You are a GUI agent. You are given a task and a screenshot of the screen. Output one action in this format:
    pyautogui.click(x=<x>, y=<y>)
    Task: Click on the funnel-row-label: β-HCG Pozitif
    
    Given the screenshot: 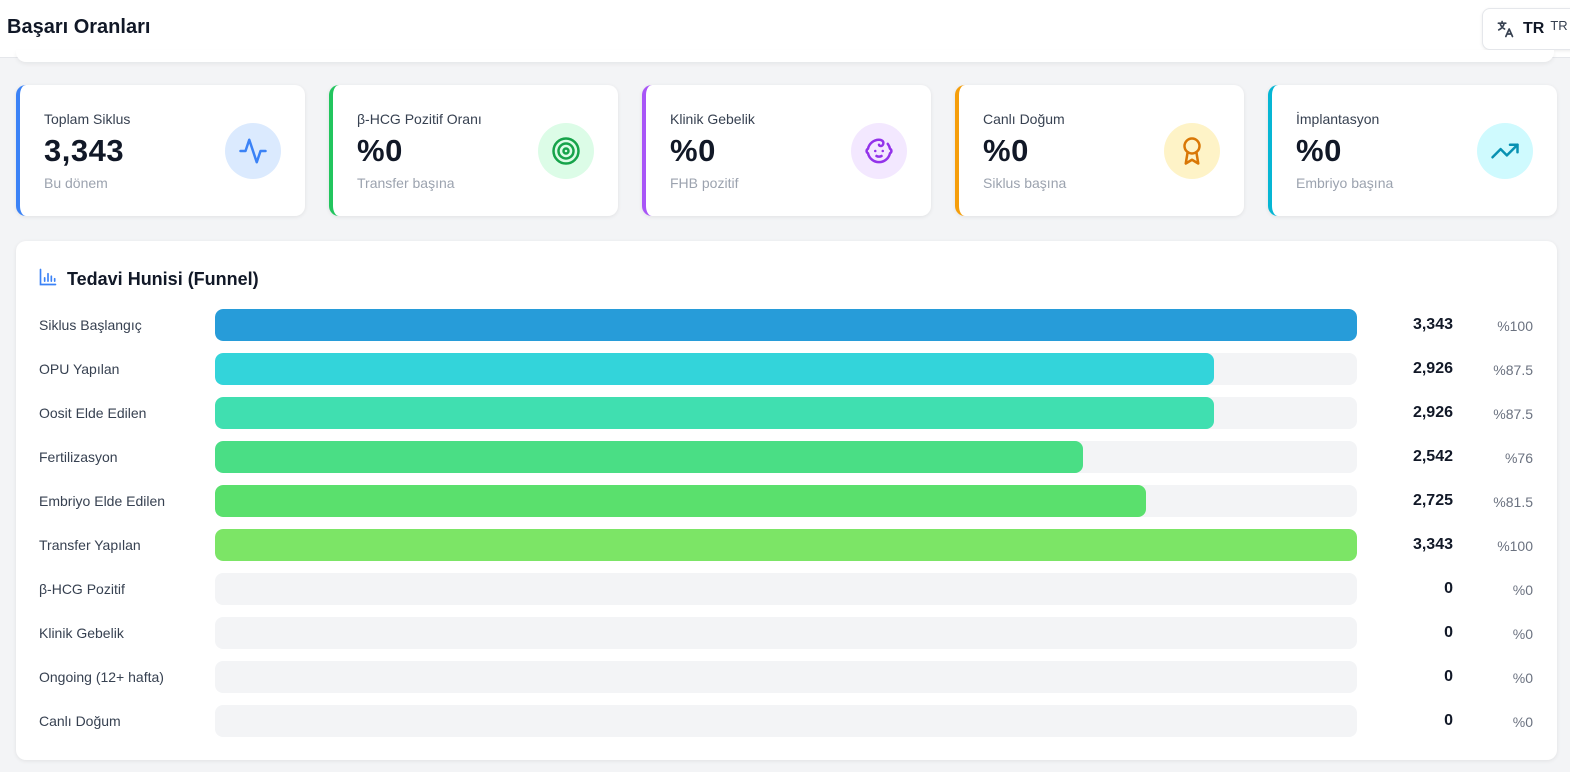 What is the action you would take?
    pyautogui.click(x=82, y=589)
    